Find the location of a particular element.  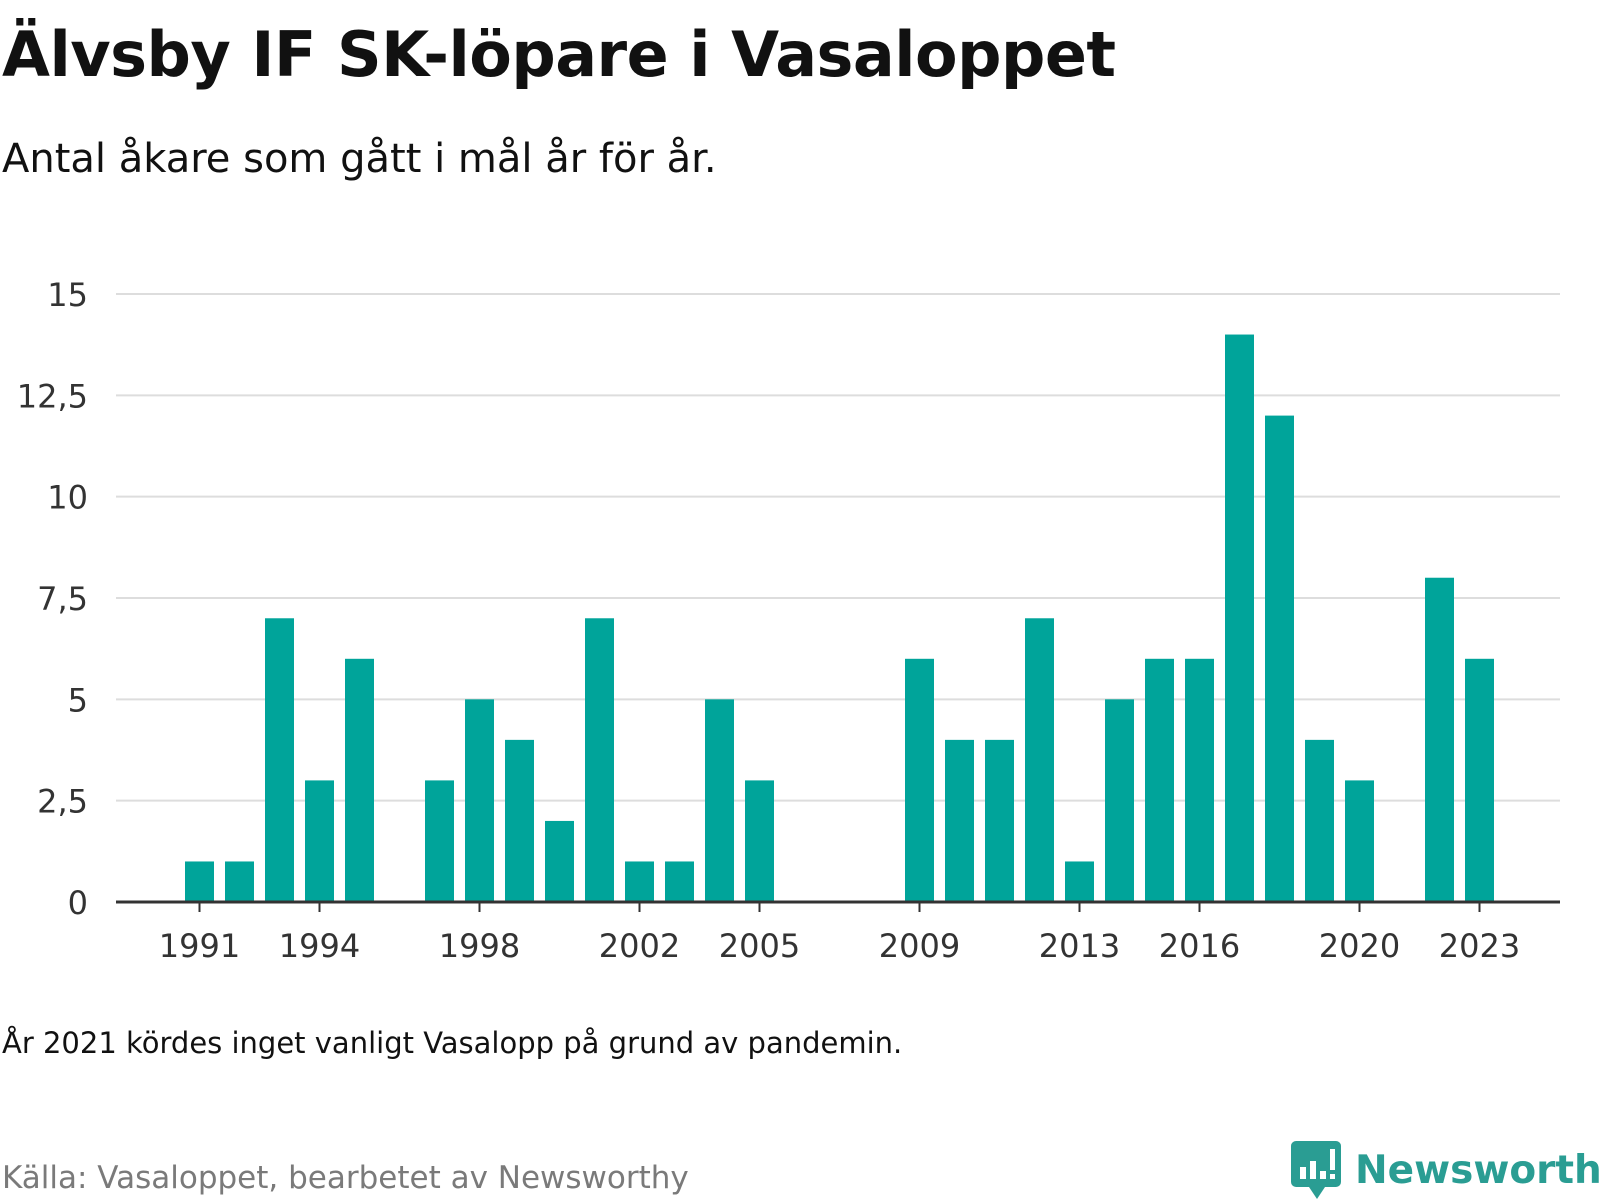

y-tick-label: 12,5 is located at coordinates (52, 396).